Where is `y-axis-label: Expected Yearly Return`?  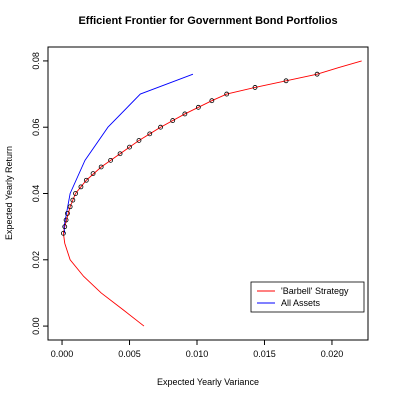 y-axis-label: Expected Yearly Return is located at coordinates (9, 193).